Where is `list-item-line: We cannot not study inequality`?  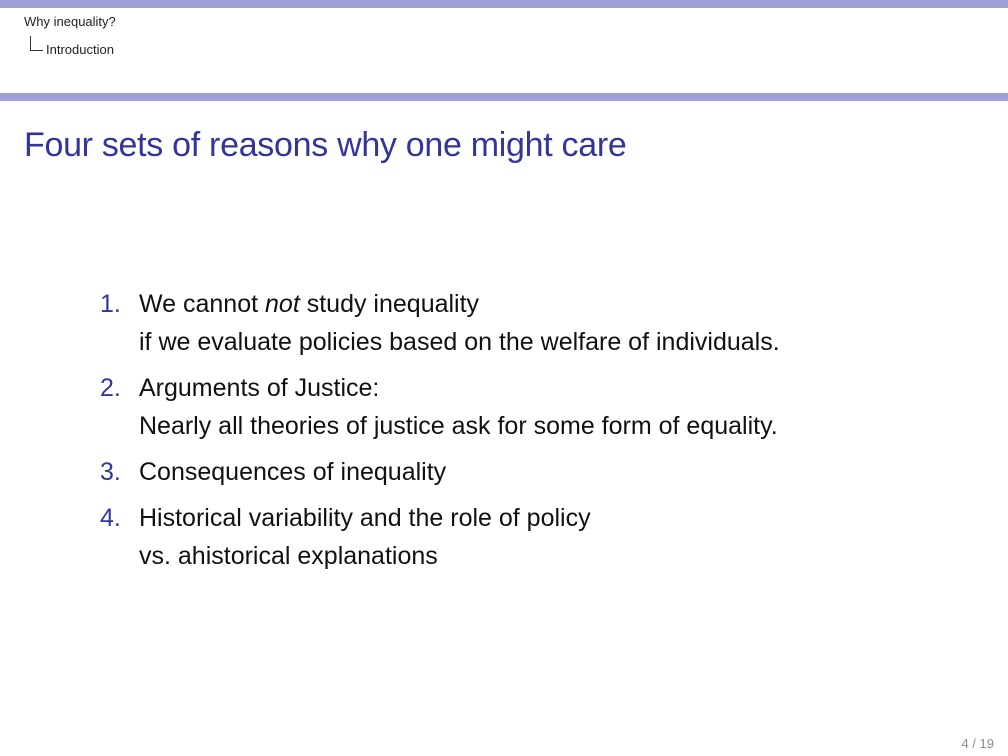 list-item-line: We cannot not study inequality is located at coordinates (549, 304).